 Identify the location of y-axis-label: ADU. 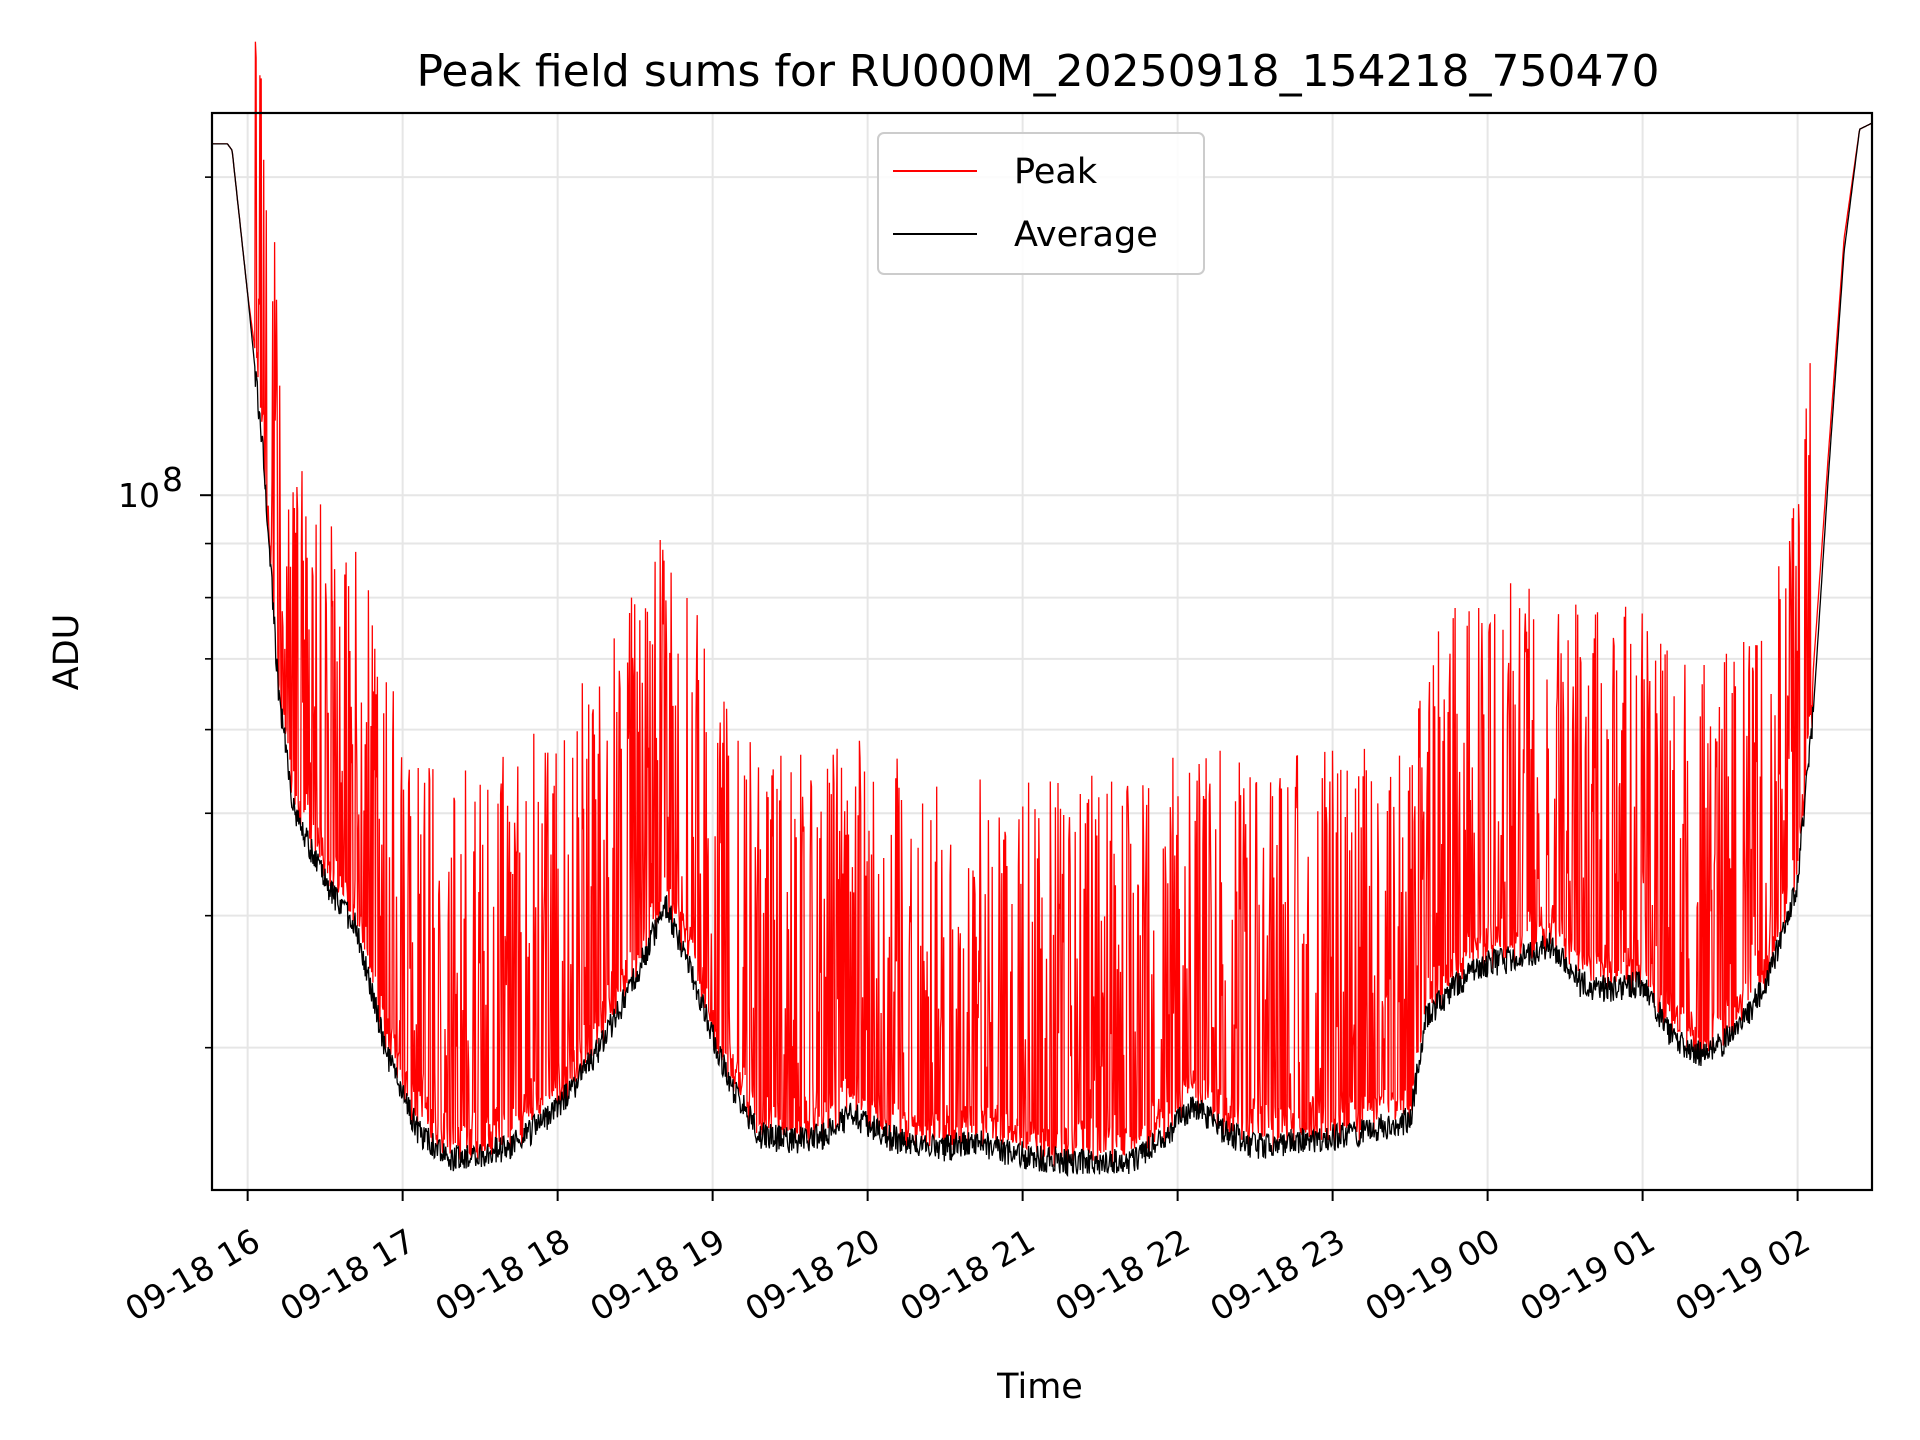
(67, 652).